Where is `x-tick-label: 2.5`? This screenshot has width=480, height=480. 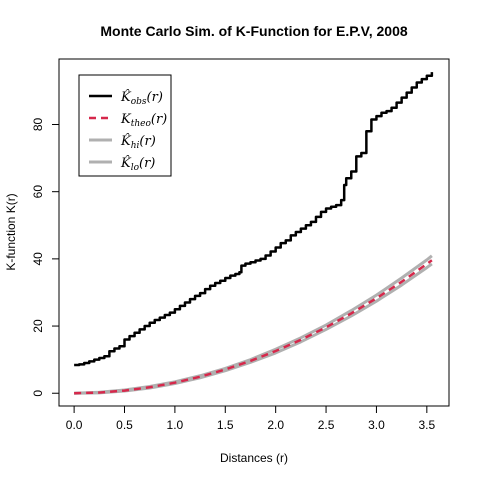
x-tick-label: 2.5 is located at coordinates (326, 425).